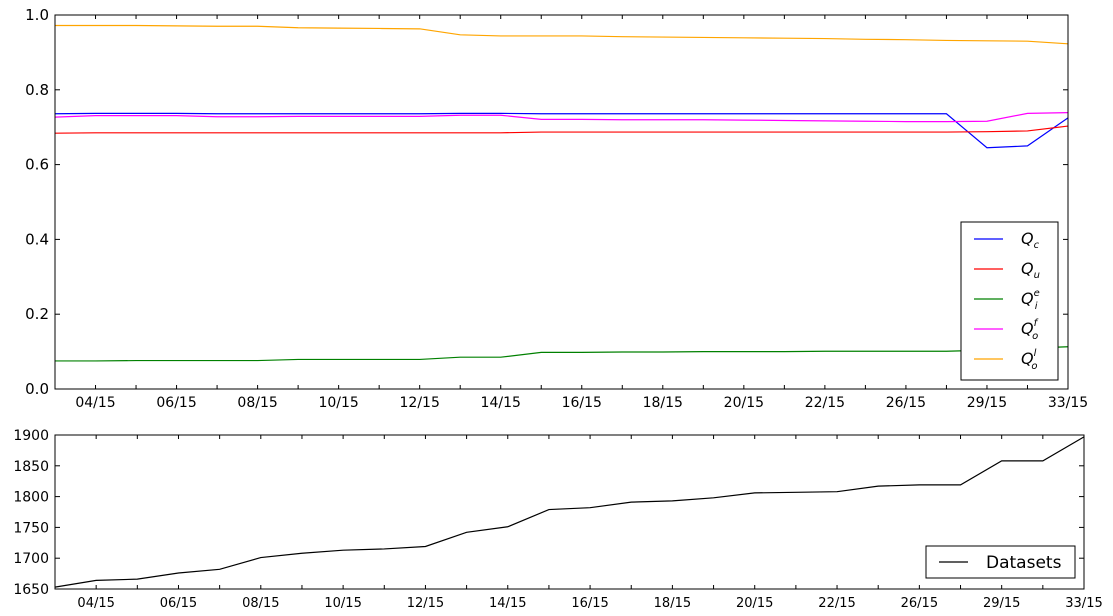 The width and height of the screenshot is (1113, 616). What do you see at coordinates (31, 436) in the screenshot?
I see `y-tick-label: 1900` at bounding box center [31, 436].